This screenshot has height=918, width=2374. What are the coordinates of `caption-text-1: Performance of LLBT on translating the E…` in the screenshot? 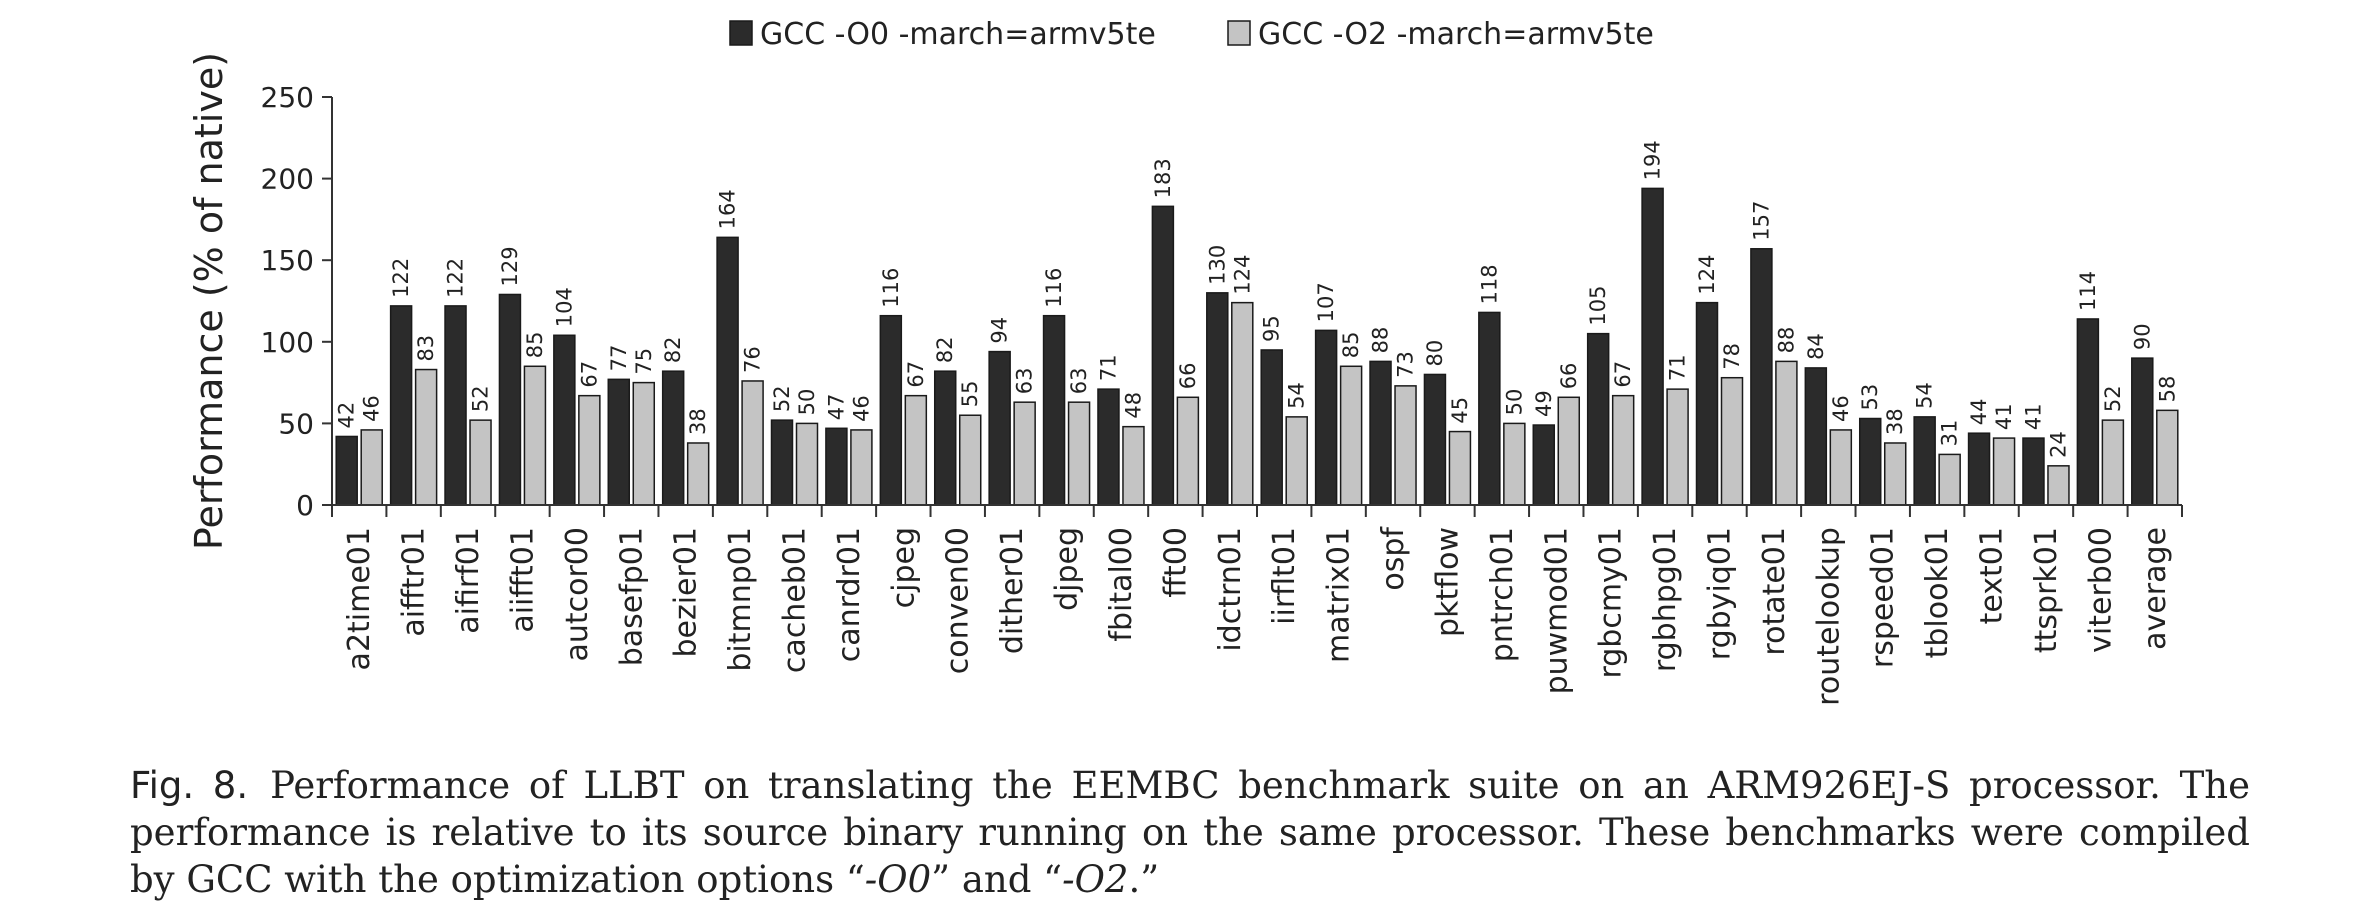 It's located at (1190, 832).